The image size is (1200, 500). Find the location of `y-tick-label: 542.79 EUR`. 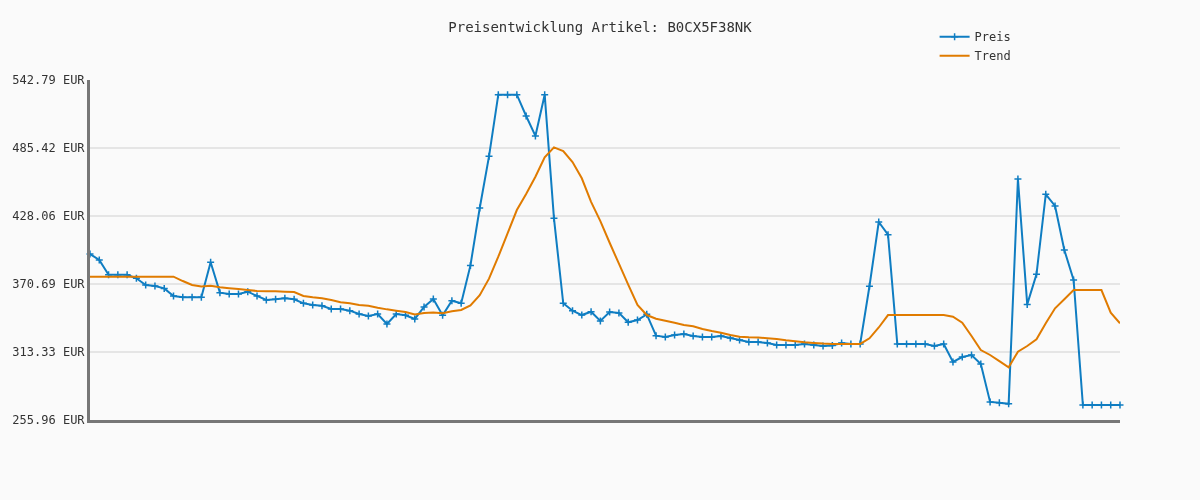

y-tick-label: 542.79 EUR is located at coordinates (49, 80).